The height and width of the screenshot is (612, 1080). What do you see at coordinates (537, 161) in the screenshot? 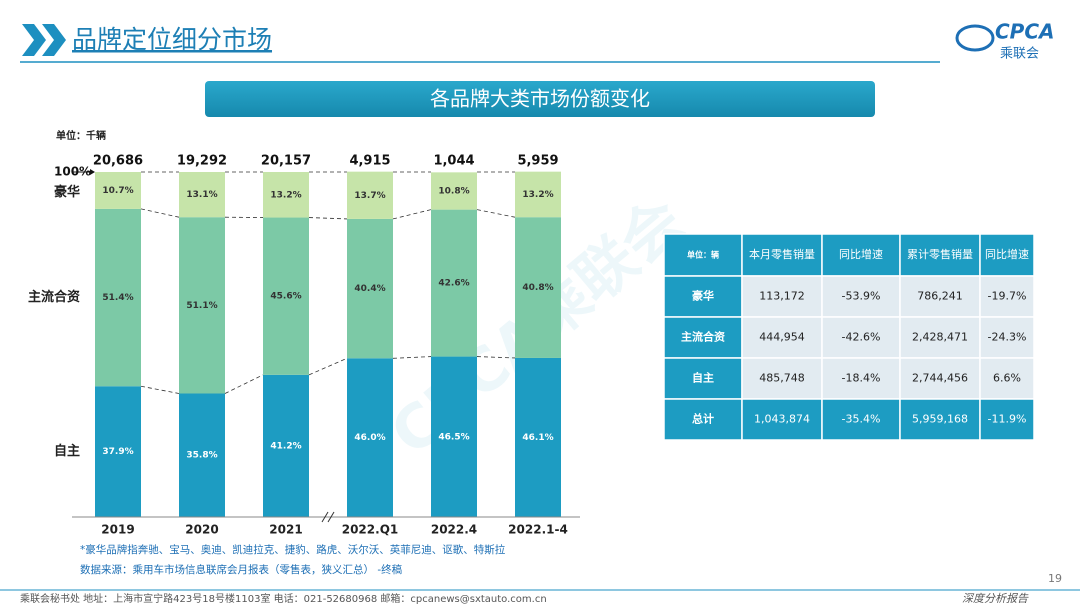
I see `total-label: 5,959` at bounding box center [537, 161].